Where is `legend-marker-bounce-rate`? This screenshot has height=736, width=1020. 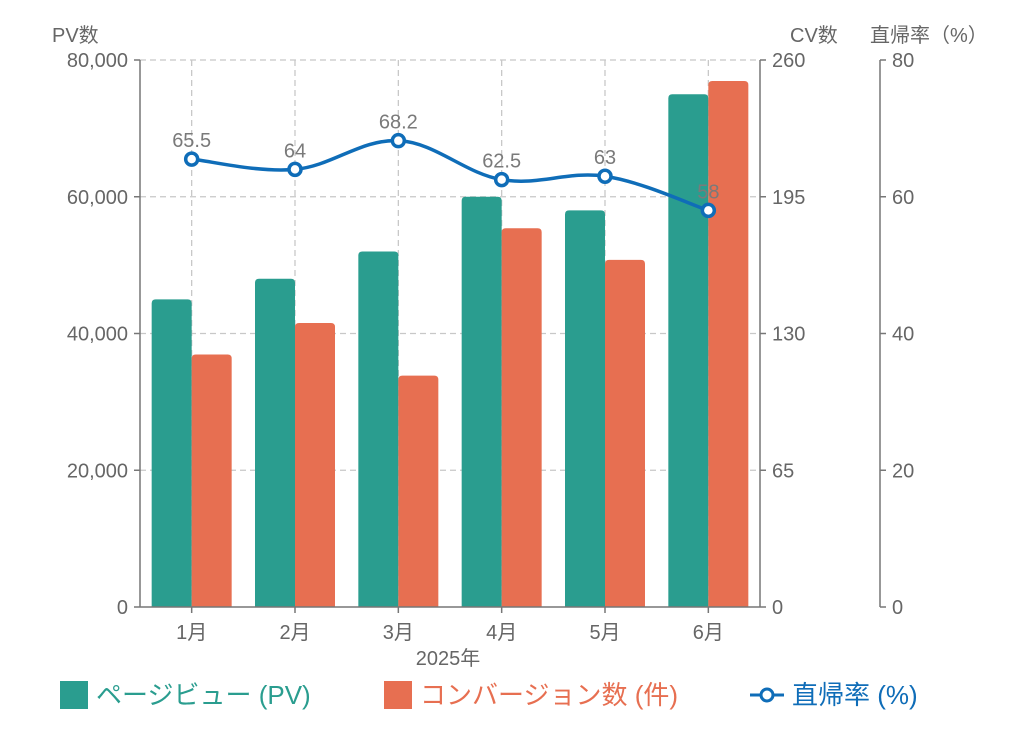
legend-marker-bounce-rate is located at coordinates (767, 695).